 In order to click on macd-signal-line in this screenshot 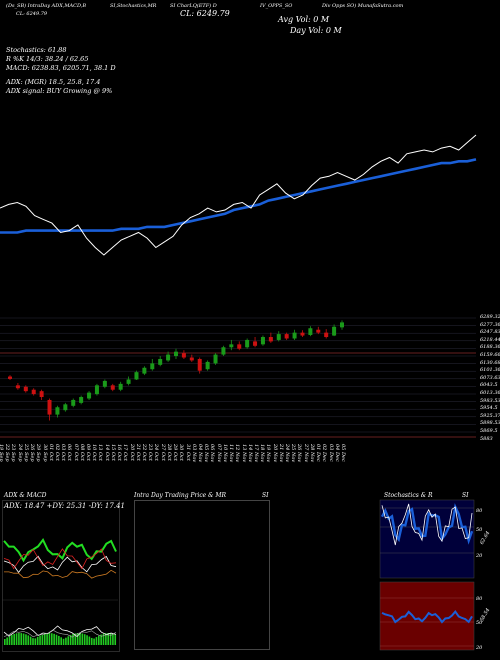, I will do `click(60, 633)`.